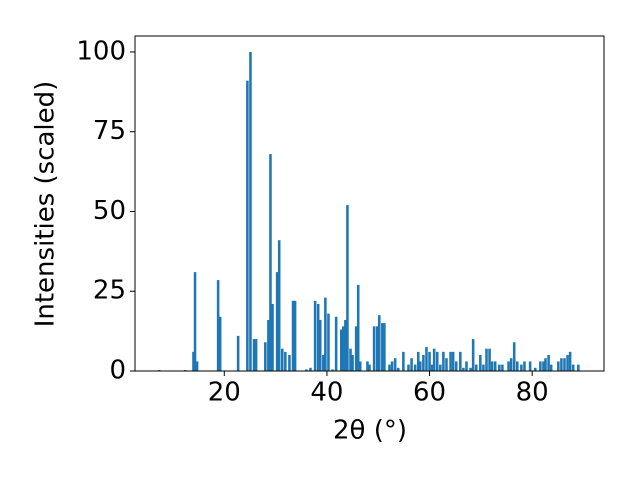 This screenshot has width=640, height=480. I want to click on x-axis-label: 2θ (°), so click(370, 431).